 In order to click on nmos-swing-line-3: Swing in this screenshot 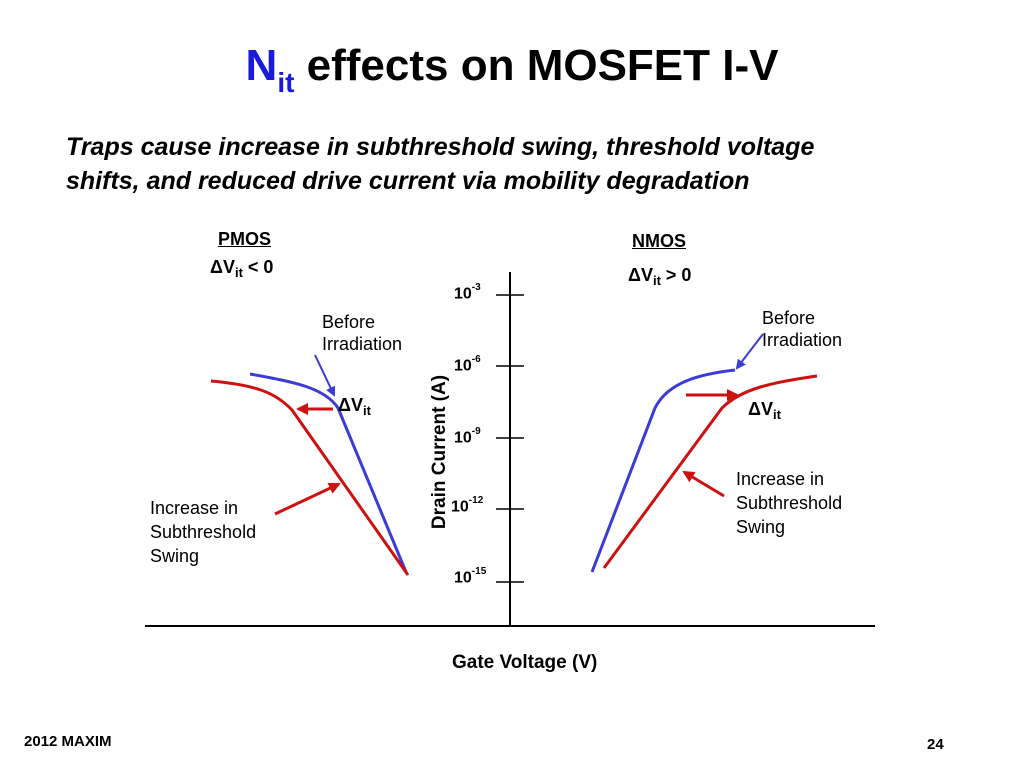, I will do `click(761, 527)`.